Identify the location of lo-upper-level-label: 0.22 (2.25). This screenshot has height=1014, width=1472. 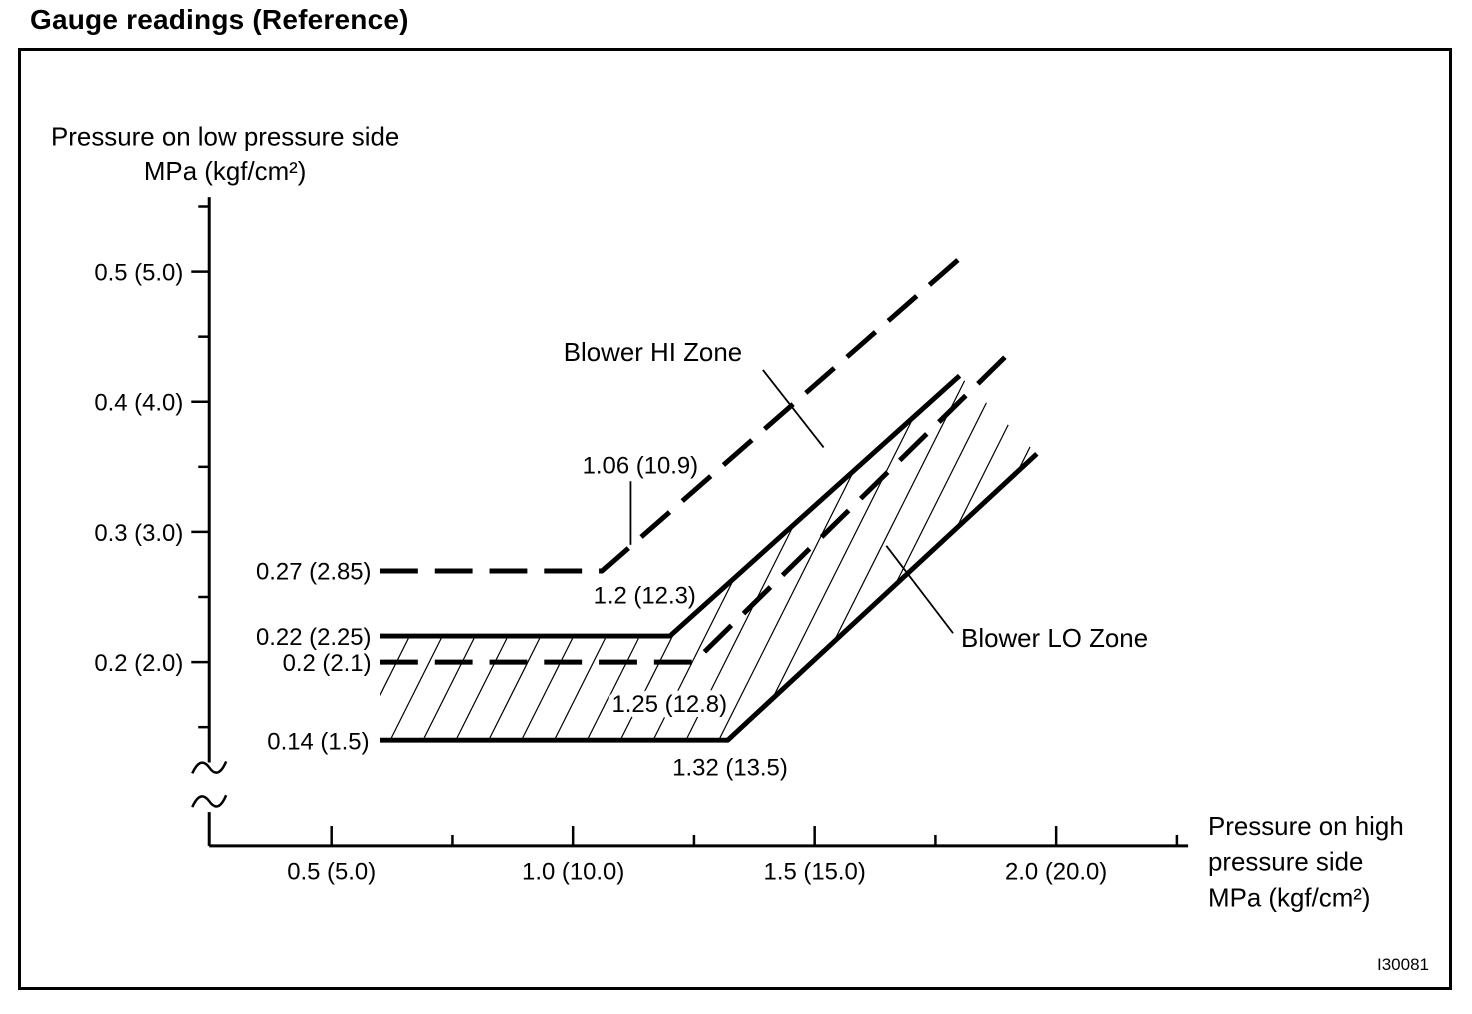
(314, 637).